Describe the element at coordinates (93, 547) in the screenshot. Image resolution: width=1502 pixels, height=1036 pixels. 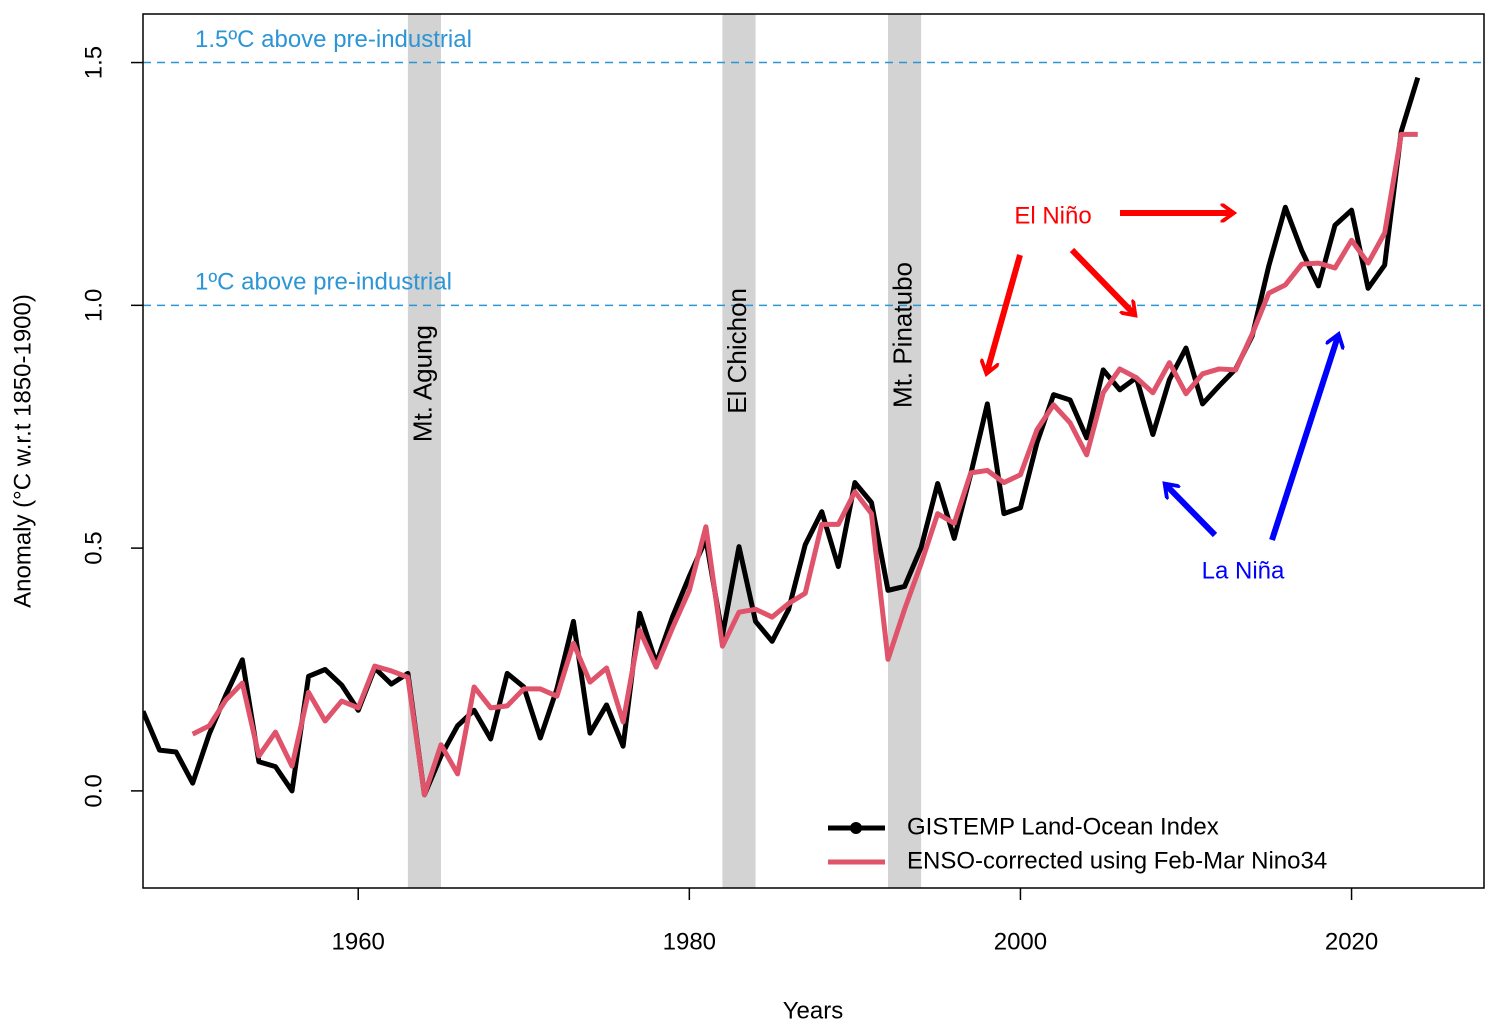
I see `y-tick-label: 0.5` at that location.